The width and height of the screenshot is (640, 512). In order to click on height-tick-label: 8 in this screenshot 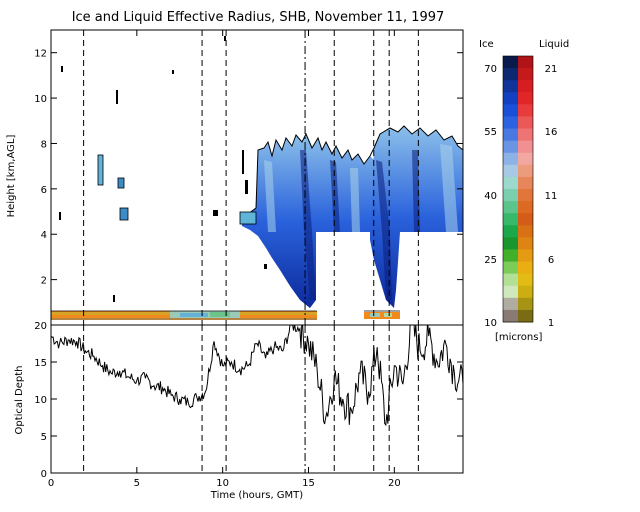, I will do `click(44, 144)`.